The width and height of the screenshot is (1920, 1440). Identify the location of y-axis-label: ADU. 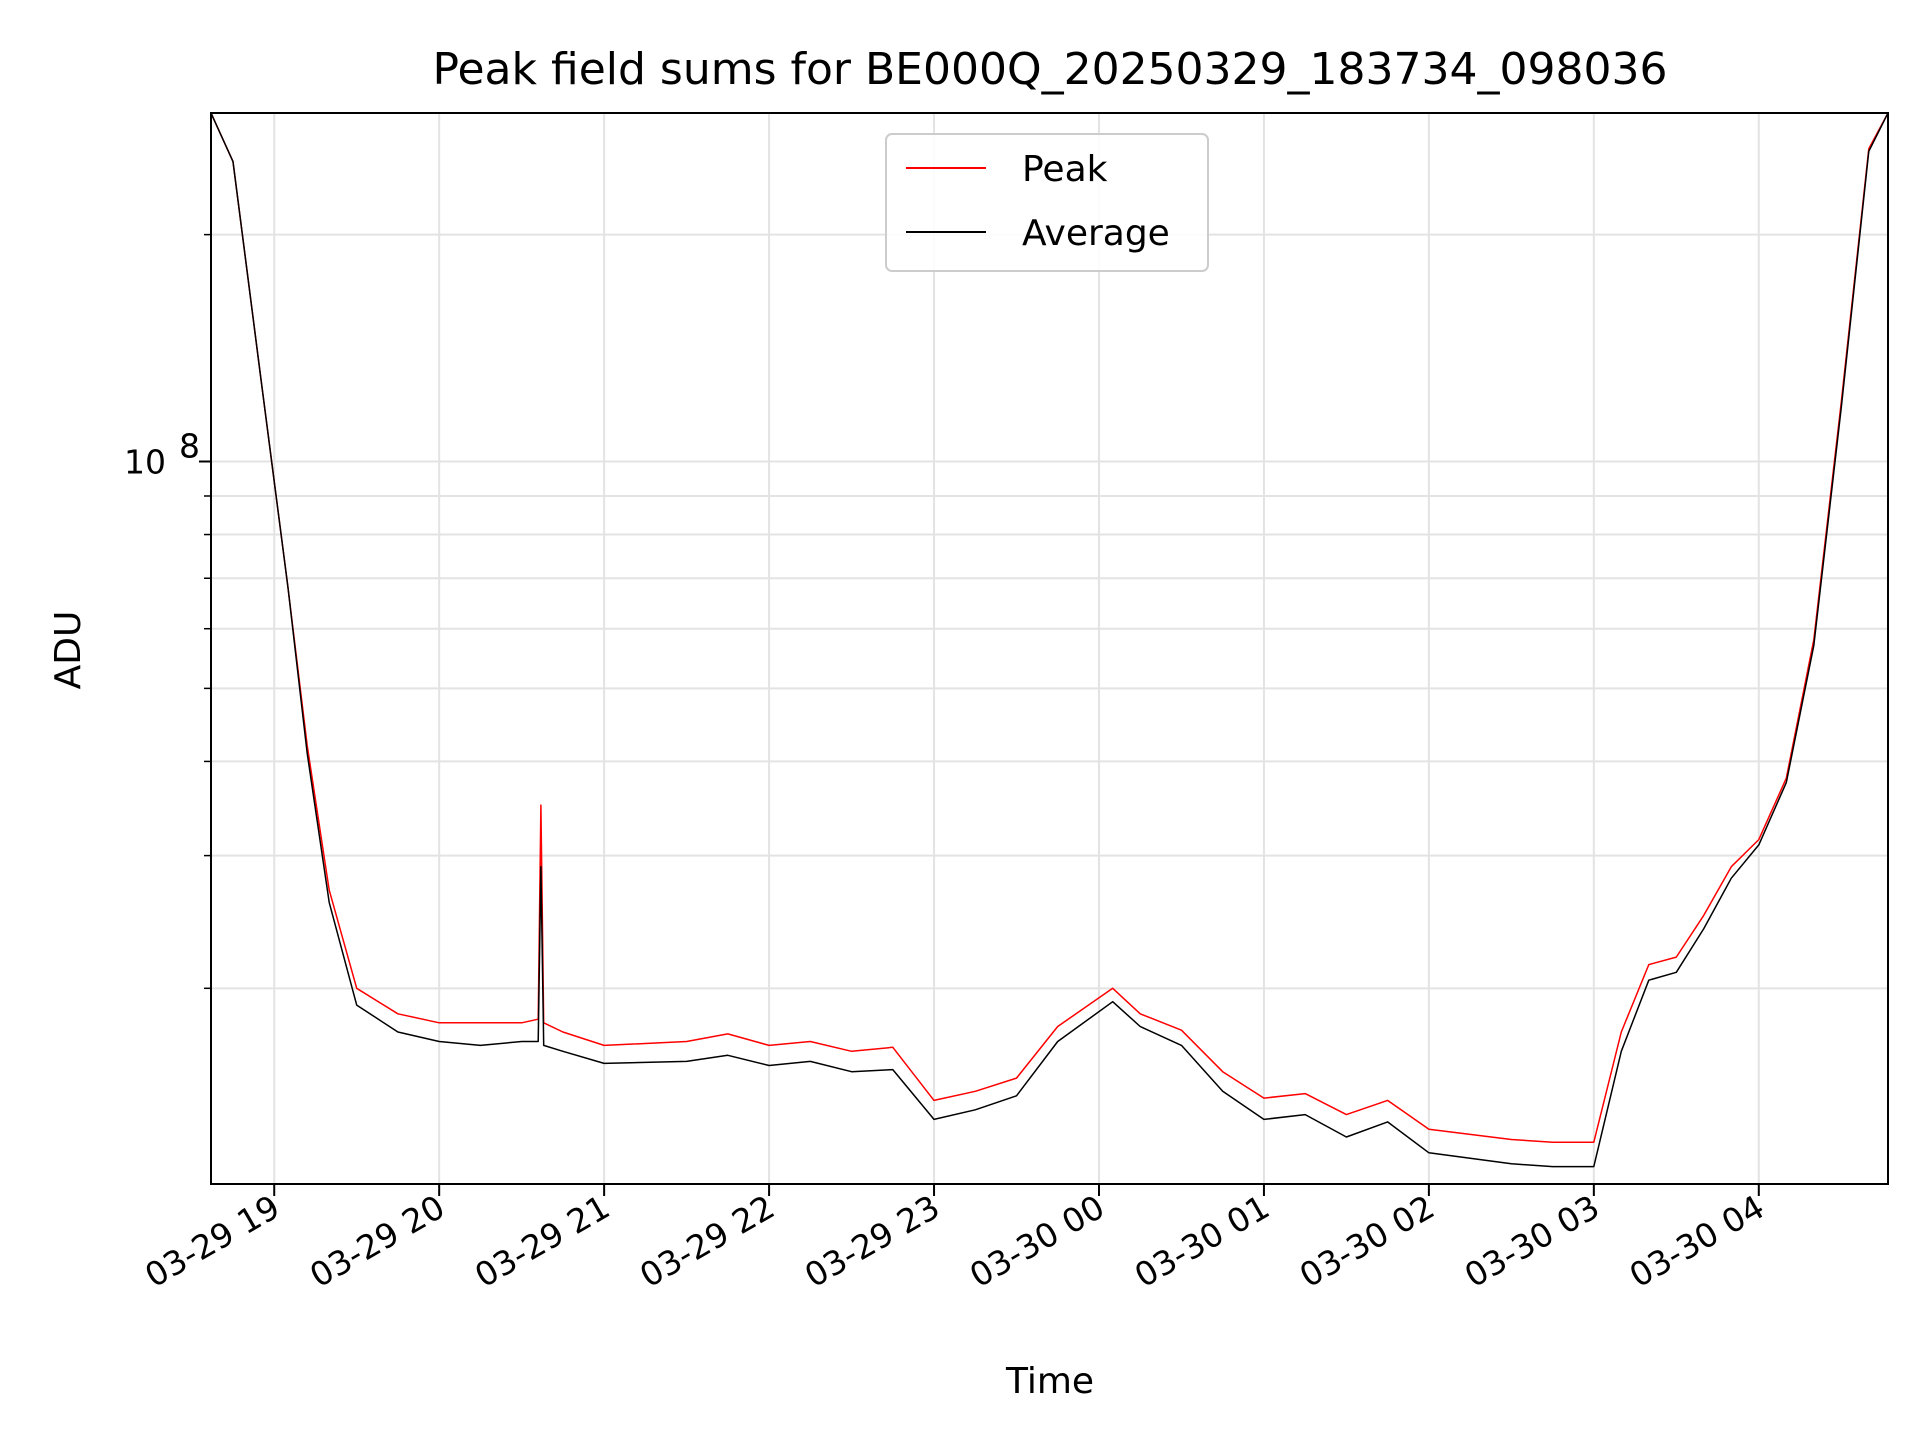
(68, 650).